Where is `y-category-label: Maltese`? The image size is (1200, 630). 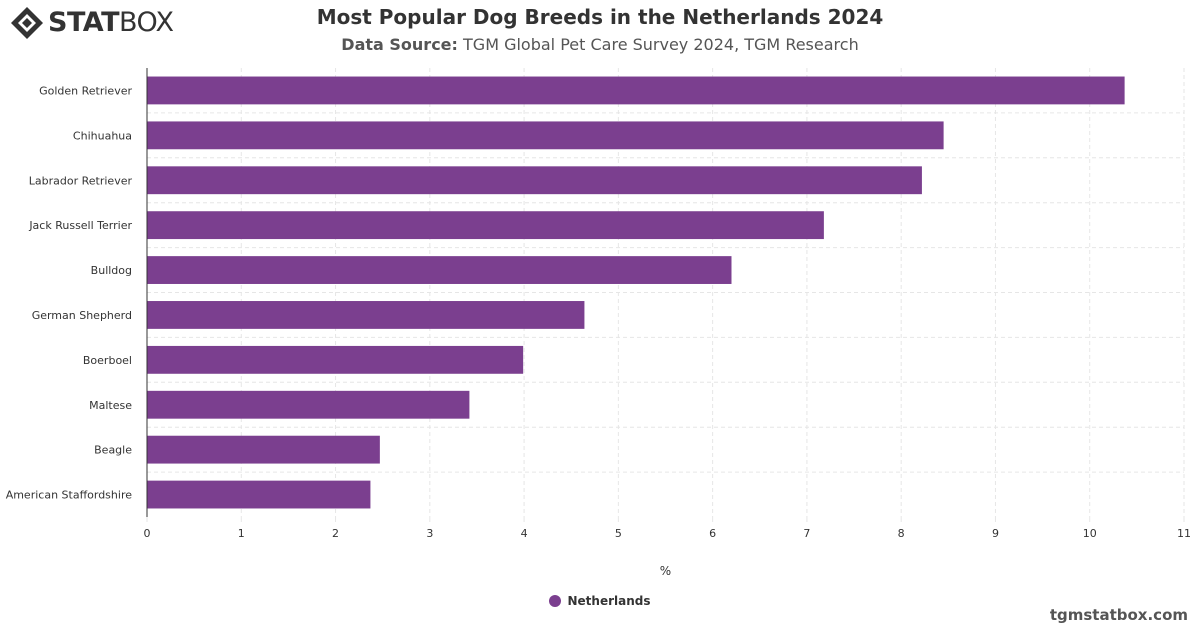
y-category-label: Maltese is located at coordinates (110, 405).